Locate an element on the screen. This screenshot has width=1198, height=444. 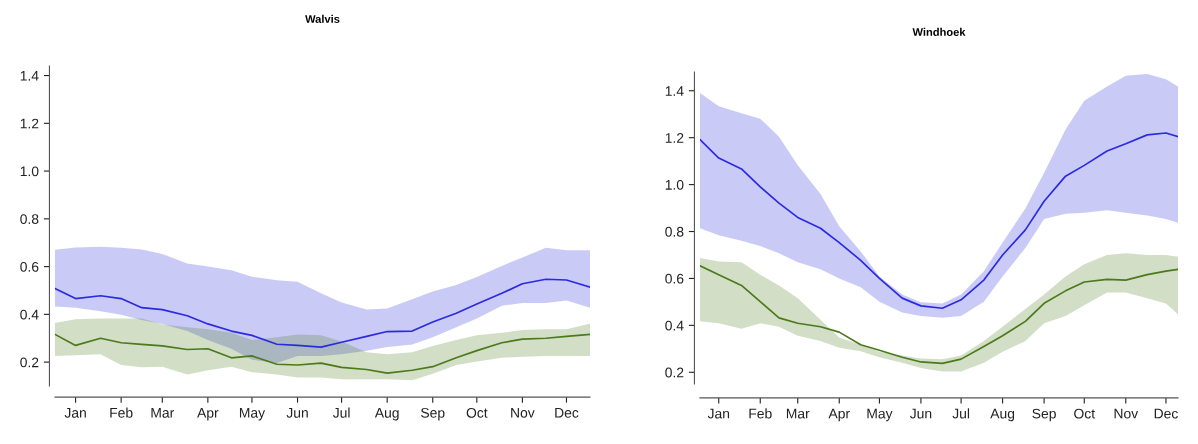
chart-title: Walvis is located at coordinates (322, 18).